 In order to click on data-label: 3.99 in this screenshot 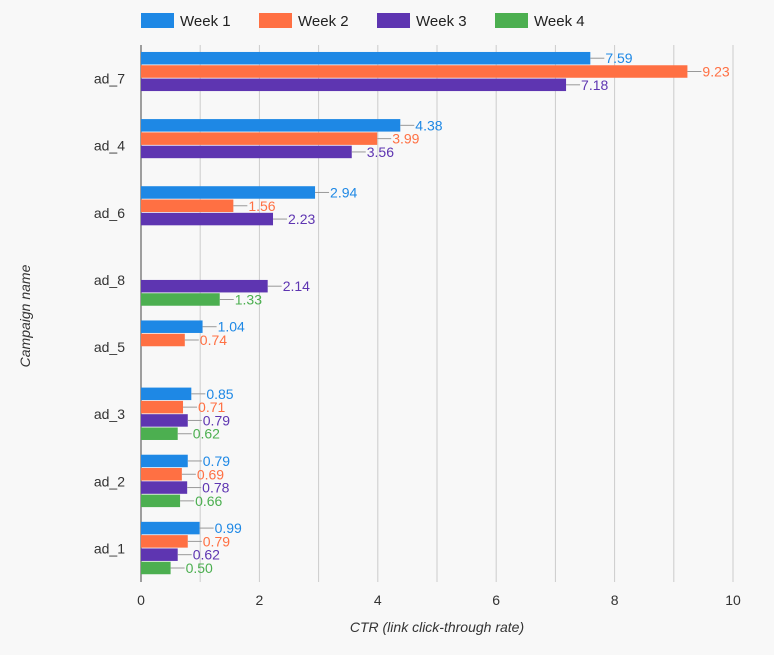, I will do `click(405, 139)`.